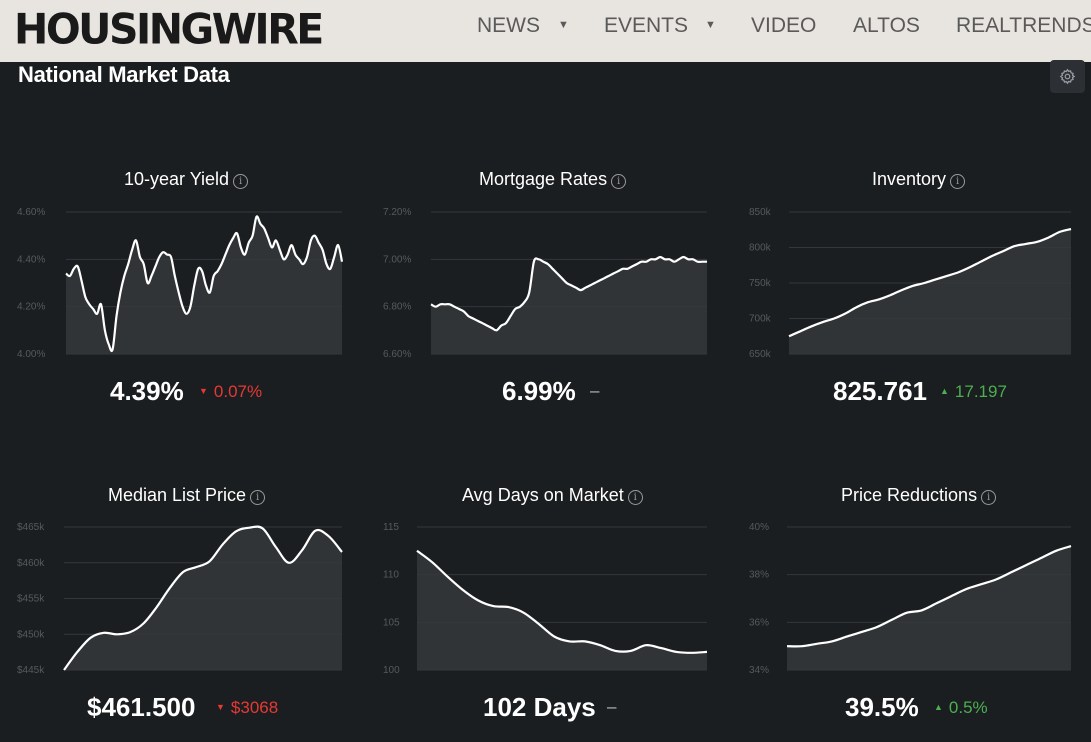 The width and height of the screenshot is (1091, 742). I want to click on card-title-label: Avg Days on Market, so click(543, 495).